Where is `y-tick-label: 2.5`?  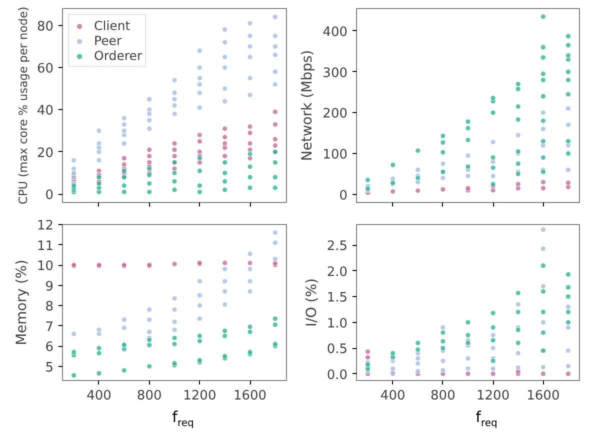 y-tick-label: 2.5 is located at coordinates (337, 246).